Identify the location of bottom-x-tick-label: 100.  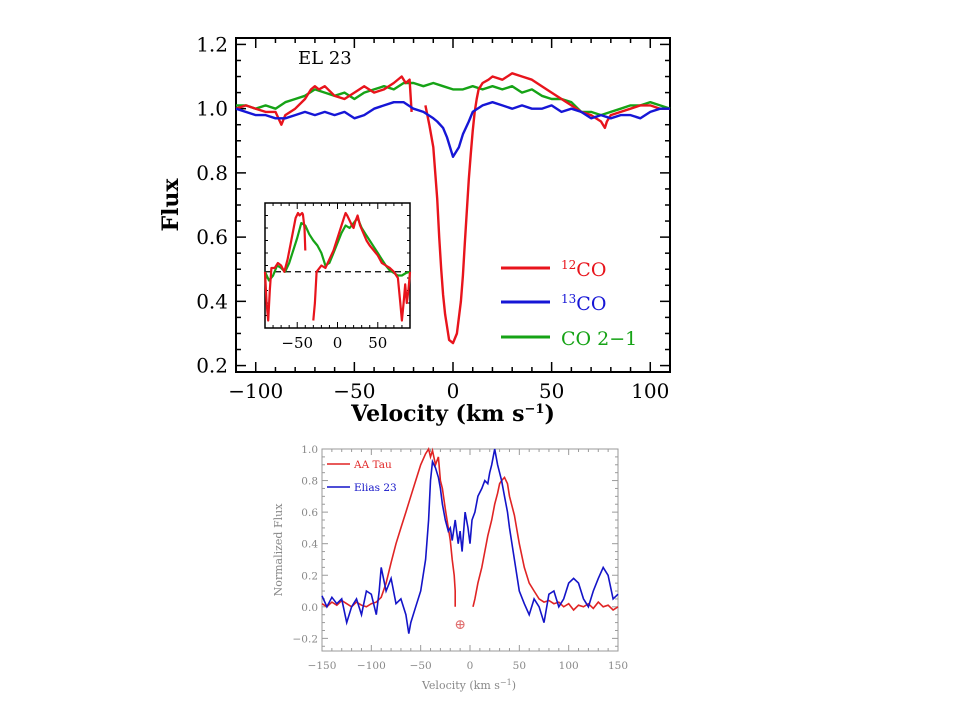
(569, 666).